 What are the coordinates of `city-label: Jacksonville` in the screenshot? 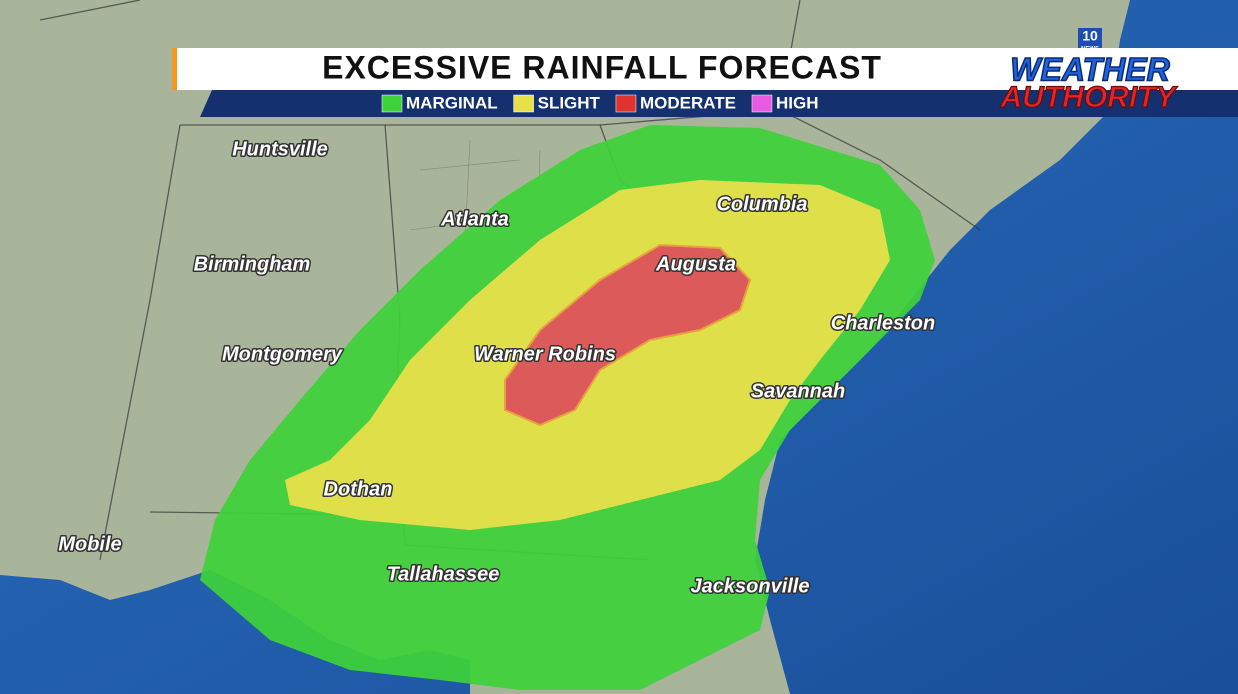 It's located at (750, 586).